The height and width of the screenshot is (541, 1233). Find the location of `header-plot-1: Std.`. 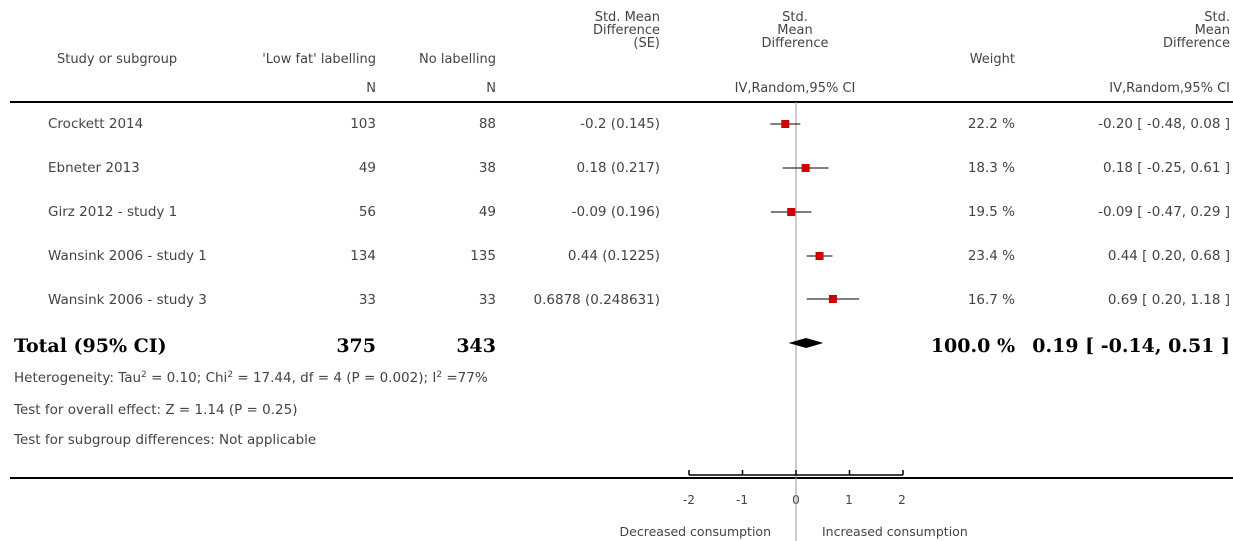

header-plot-1: Std. is located at coordinates (795, 17).